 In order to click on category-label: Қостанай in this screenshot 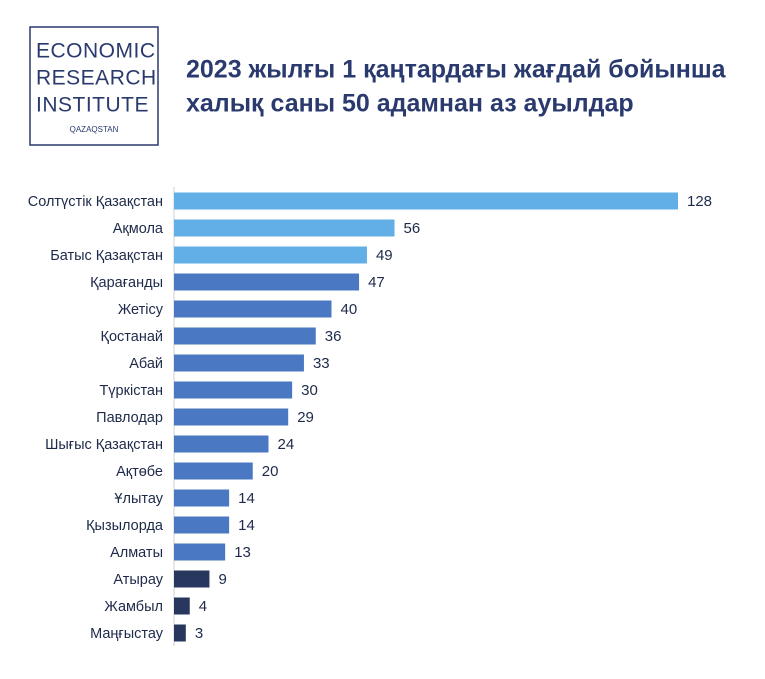, I will do `click(132, 337)`.